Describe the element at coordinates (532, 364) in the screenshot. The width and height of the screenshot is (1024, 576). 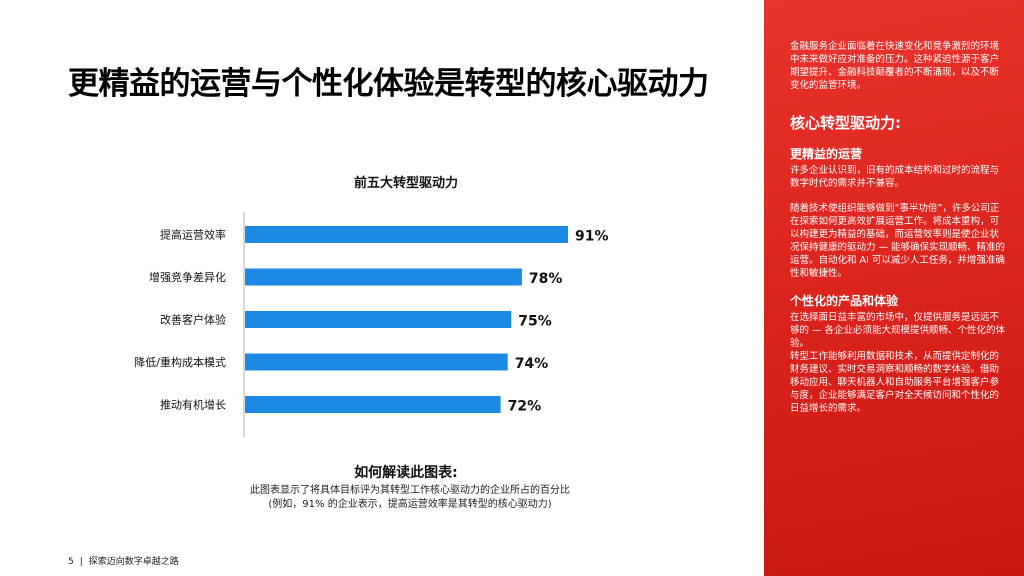
I see `value-label: 74%` at that location.